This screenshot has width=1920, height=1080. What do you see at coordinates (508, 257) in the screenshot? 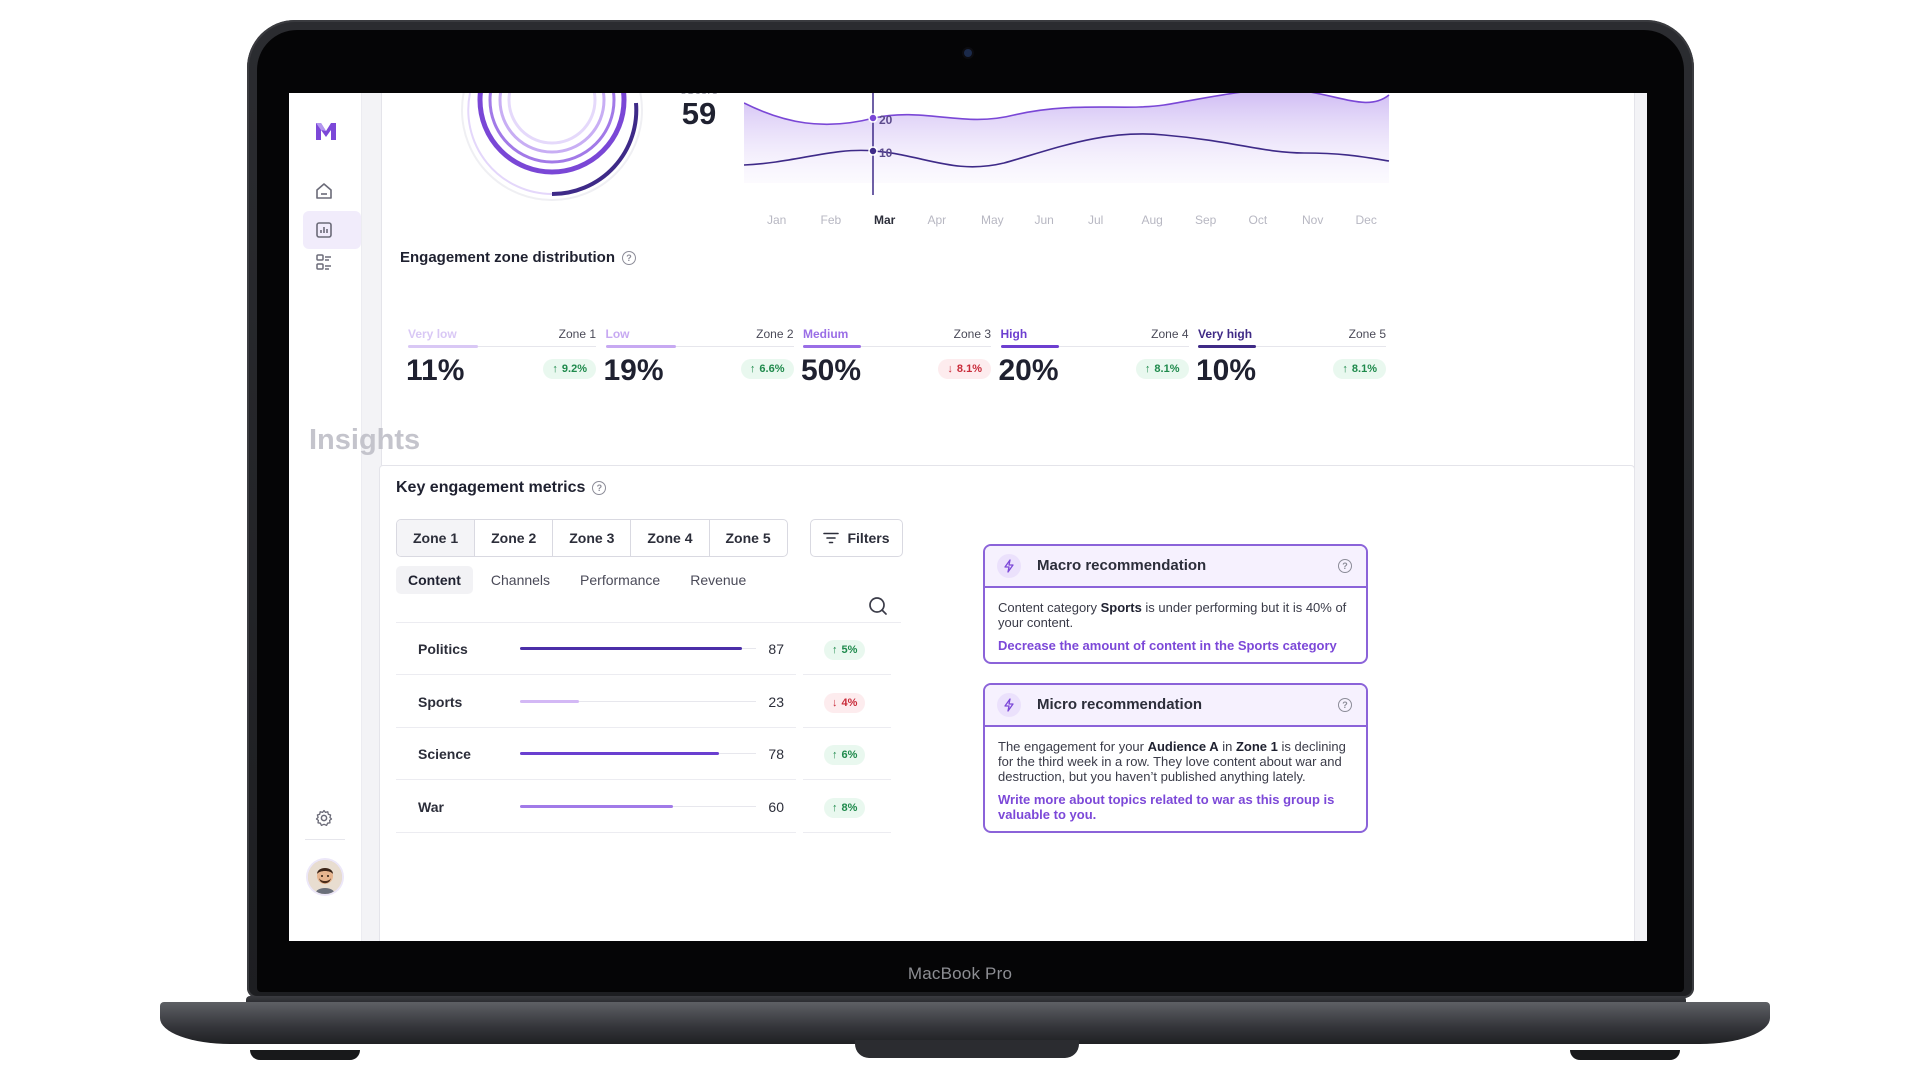
I see `zone-distribution-title-text: Engagement zone distribution` at bounding box center [508, 257].